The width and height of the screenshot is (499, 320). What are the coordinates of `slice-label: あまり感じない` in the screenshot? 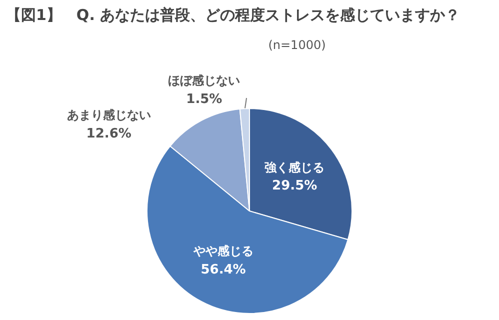 It's located at (108, 115).